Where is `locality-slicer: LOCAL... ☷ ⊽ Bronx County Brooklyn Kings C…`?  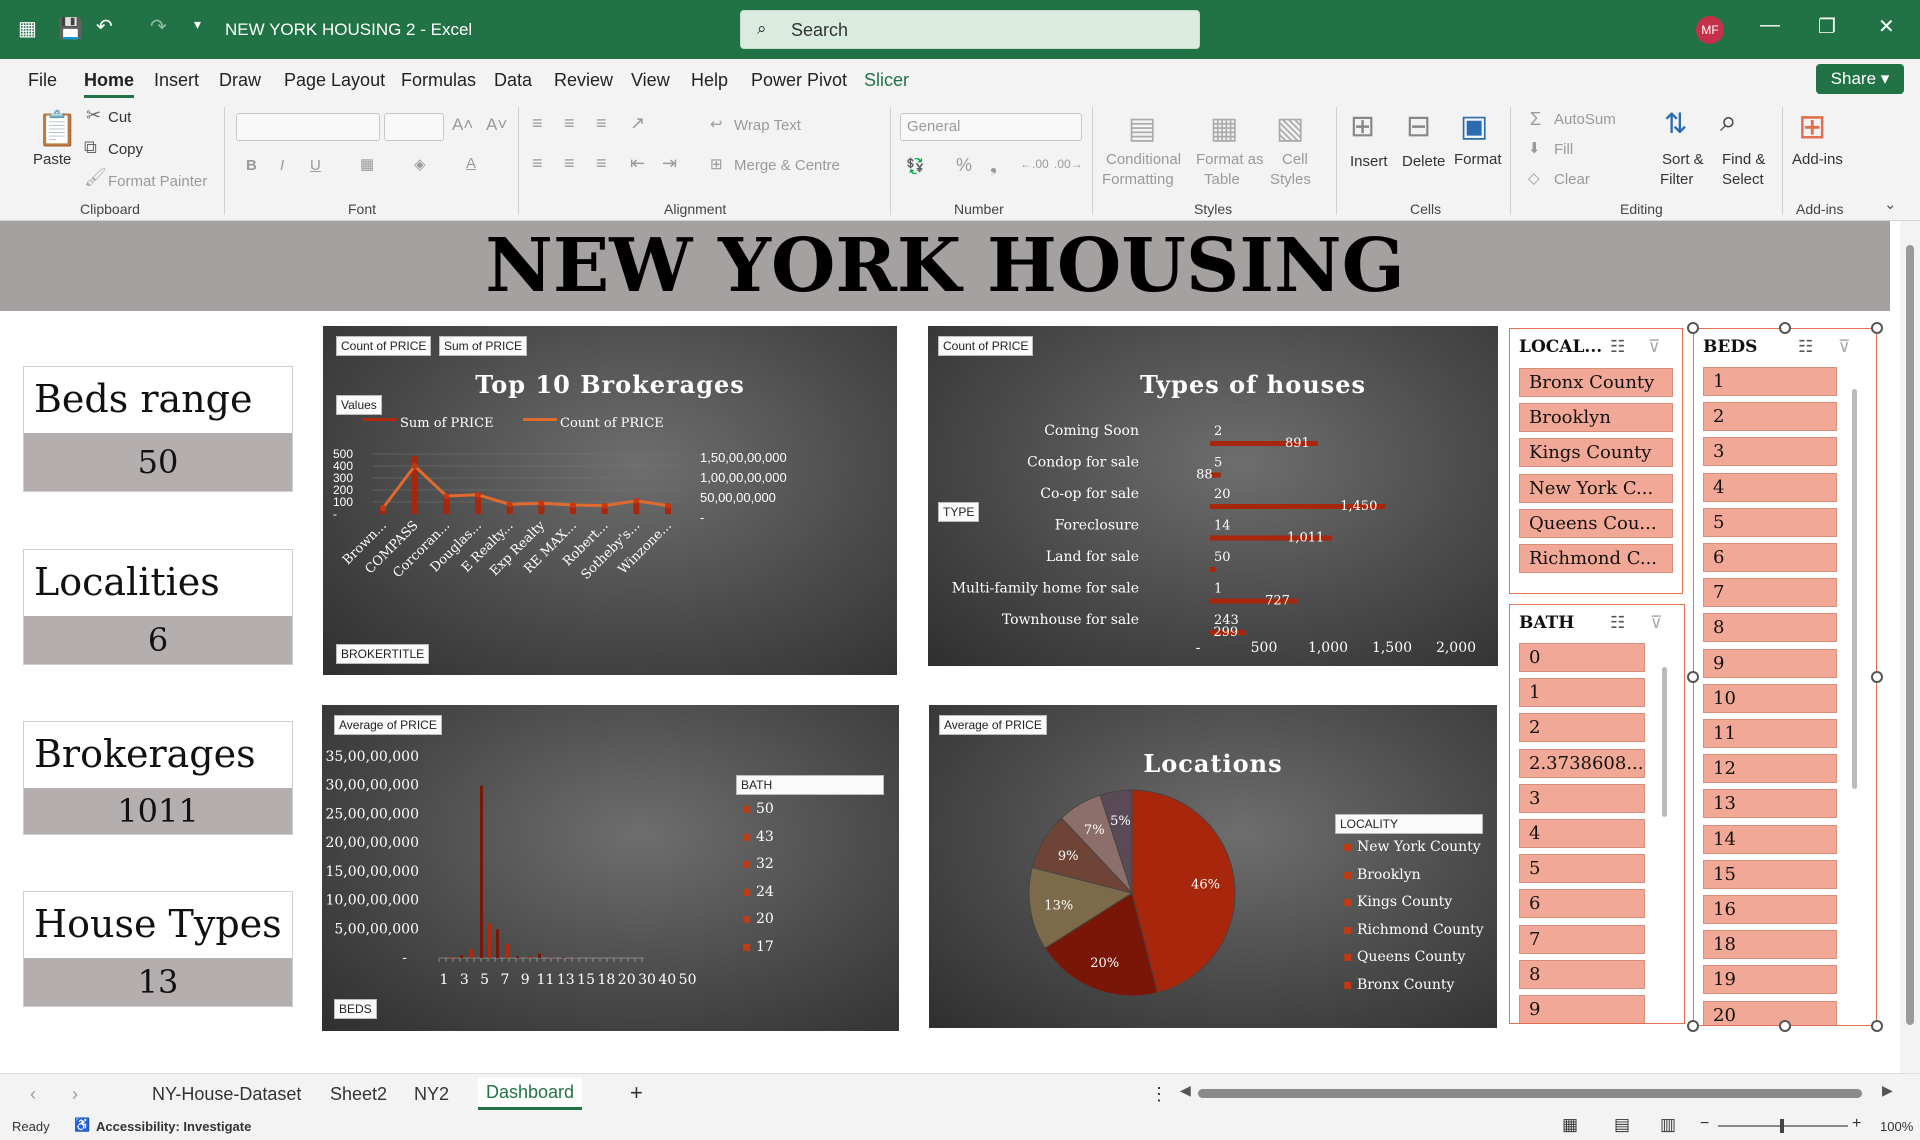
locality-slicer: LOCAL... ☷ ⊽ Bronx County Brooklyn Kings C… is located at coordinates (1596, 461).